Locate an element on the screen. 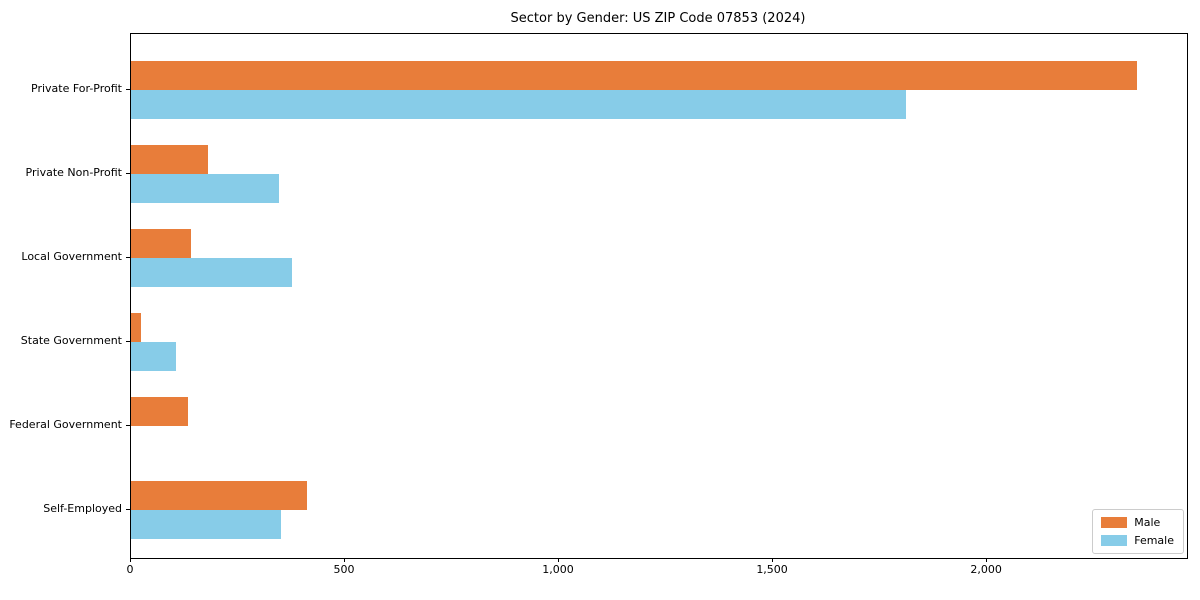 This screenshot has height=600, width=1200. legend-swatch-female-icon is located at coordinates (1114, 540).